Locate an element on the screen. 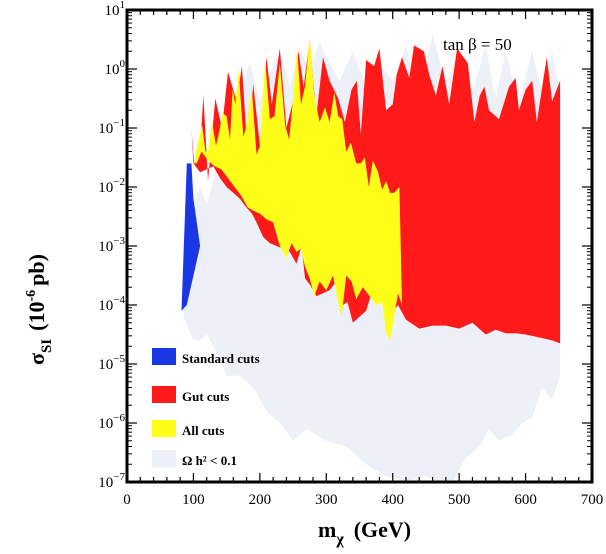  x-tick-label: 200 is located at coordinates (260, 500).